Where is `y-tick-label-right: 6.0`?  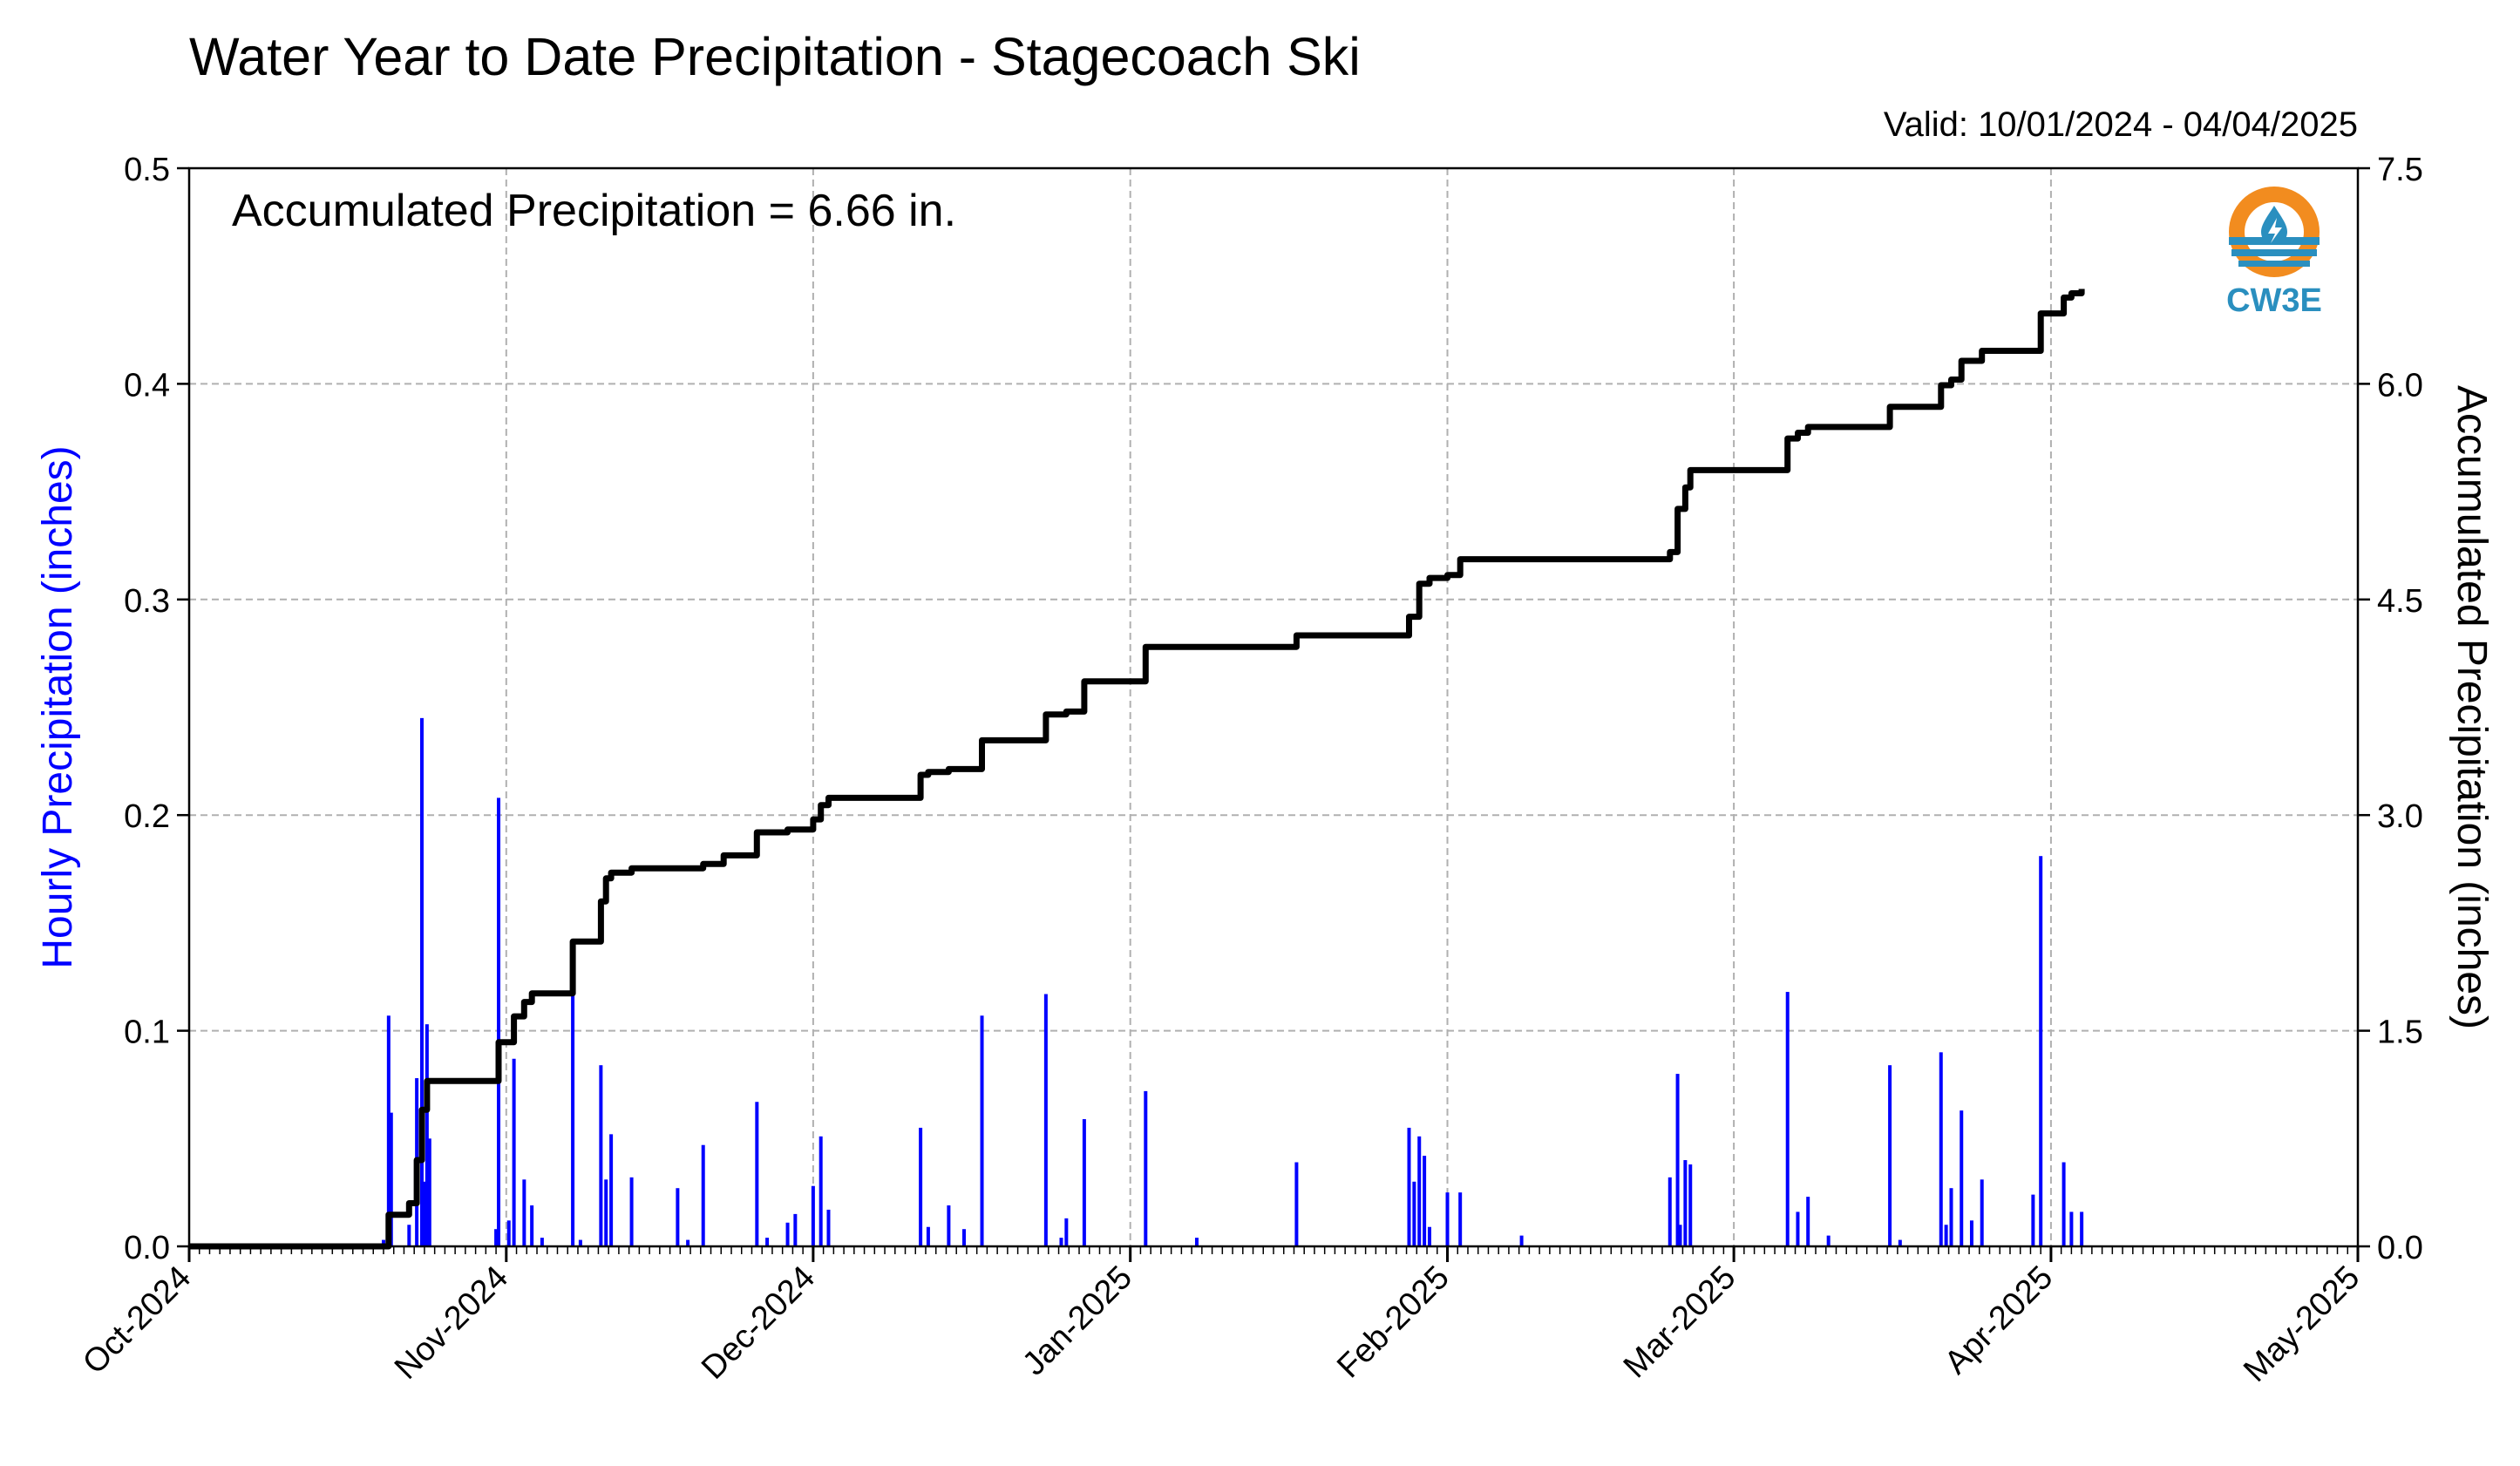 y-tick-label-right: 6.0 is located at coordinates (2400, 385).